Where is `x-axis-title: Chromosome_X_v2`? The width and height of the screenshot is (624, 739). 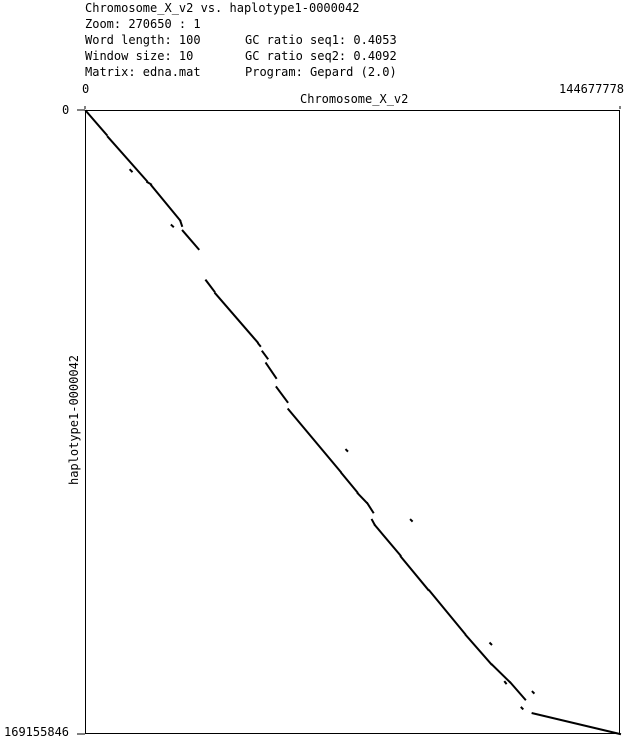 x-axis-title: Chromosome_X_v2 is located at coordinates (354, 99).